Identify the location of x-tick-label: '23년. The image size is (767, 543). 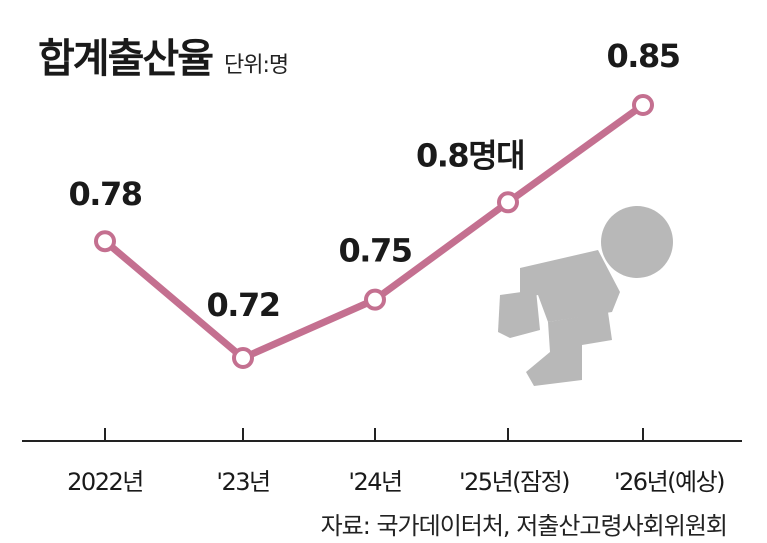
(242, 482).